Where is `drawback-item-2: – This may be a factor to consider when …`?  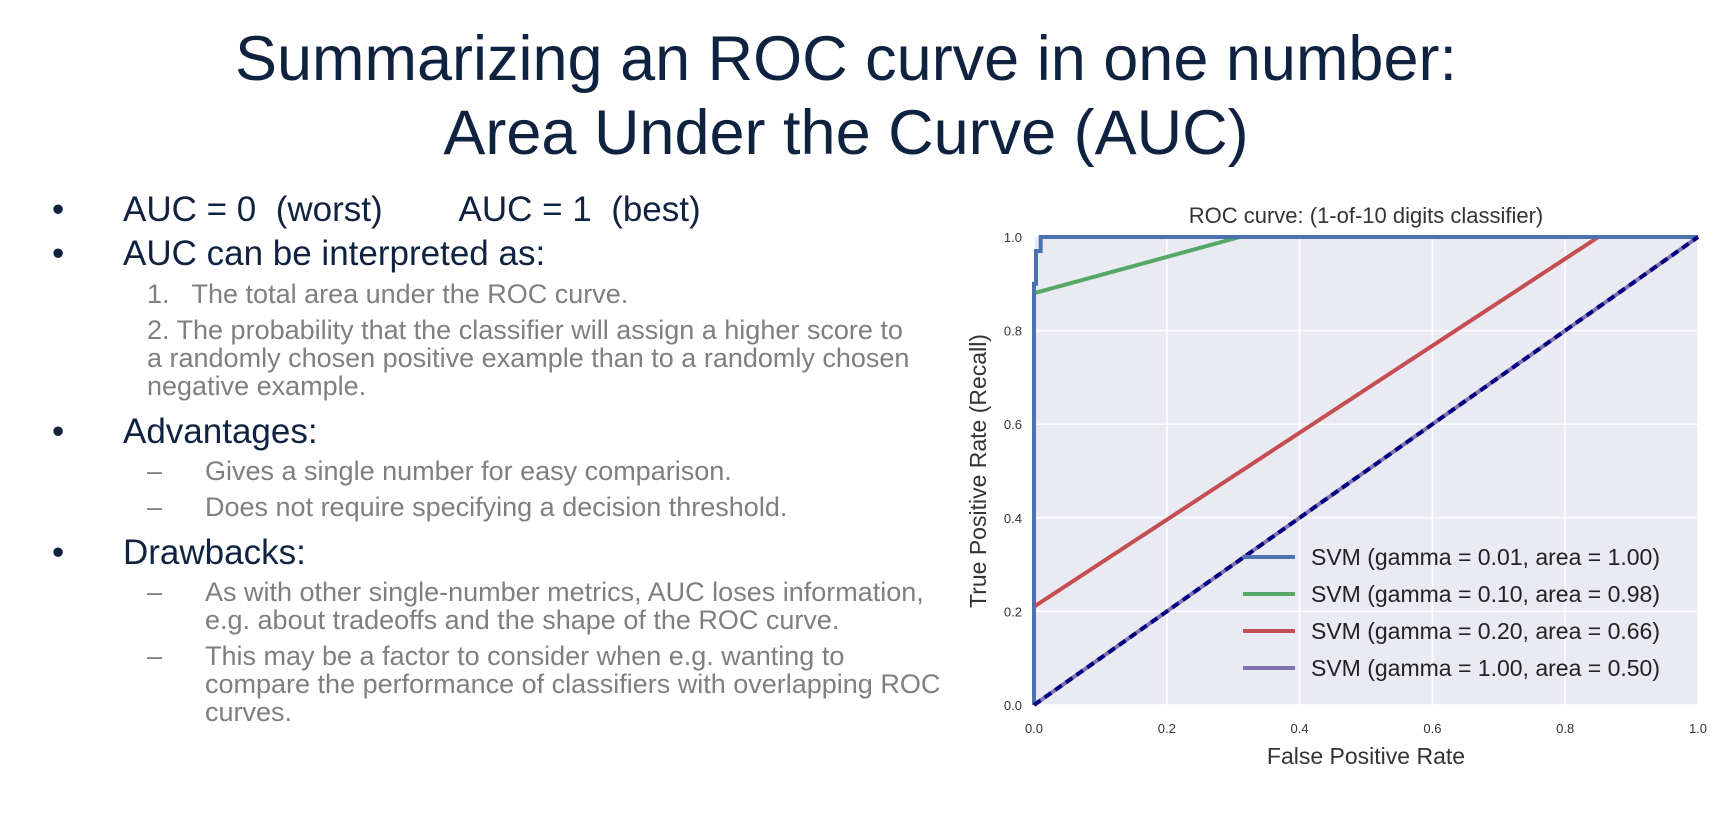 drawback-item-2: – This may be a factor to consider when … is located at coordinates (498, 684).